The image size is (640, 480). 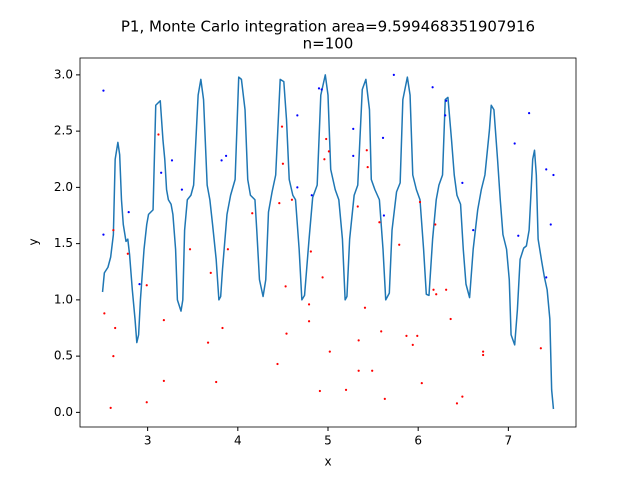 I want to click on x-tick-label: 4, so click(x=238, y=441).